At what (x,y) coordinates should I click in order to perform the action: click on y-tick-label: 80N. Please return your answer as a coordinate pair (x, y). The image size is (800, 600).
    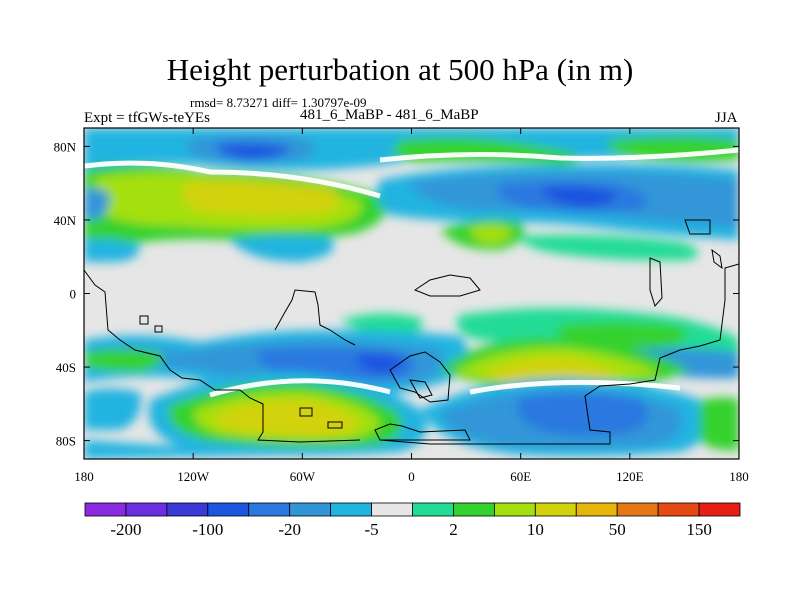
    Looking at the image, I should click on (65, 146).